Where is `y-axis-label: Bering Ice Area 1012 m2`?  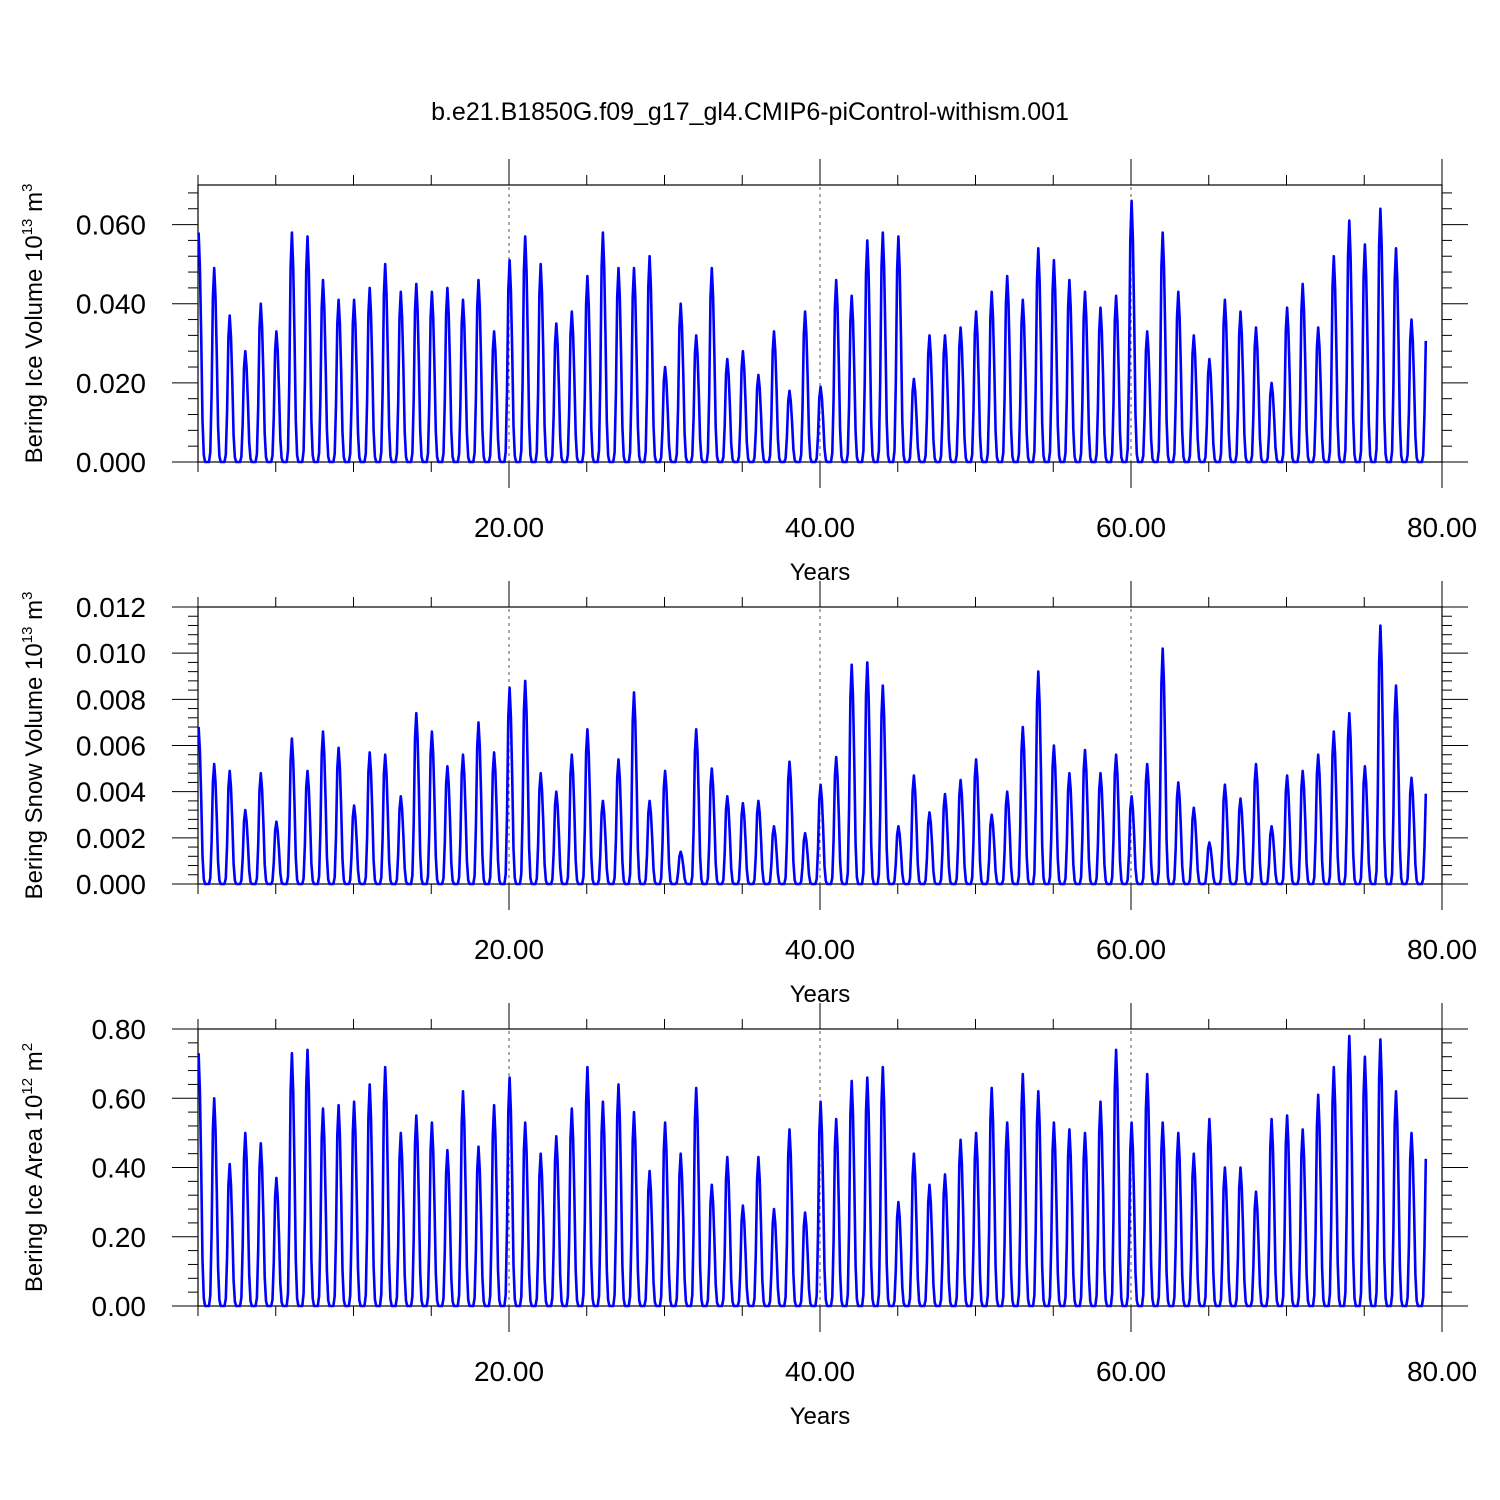
y-axis-label: Bering Ice Area 1012 m2 is located at coordinates (33, 1167).